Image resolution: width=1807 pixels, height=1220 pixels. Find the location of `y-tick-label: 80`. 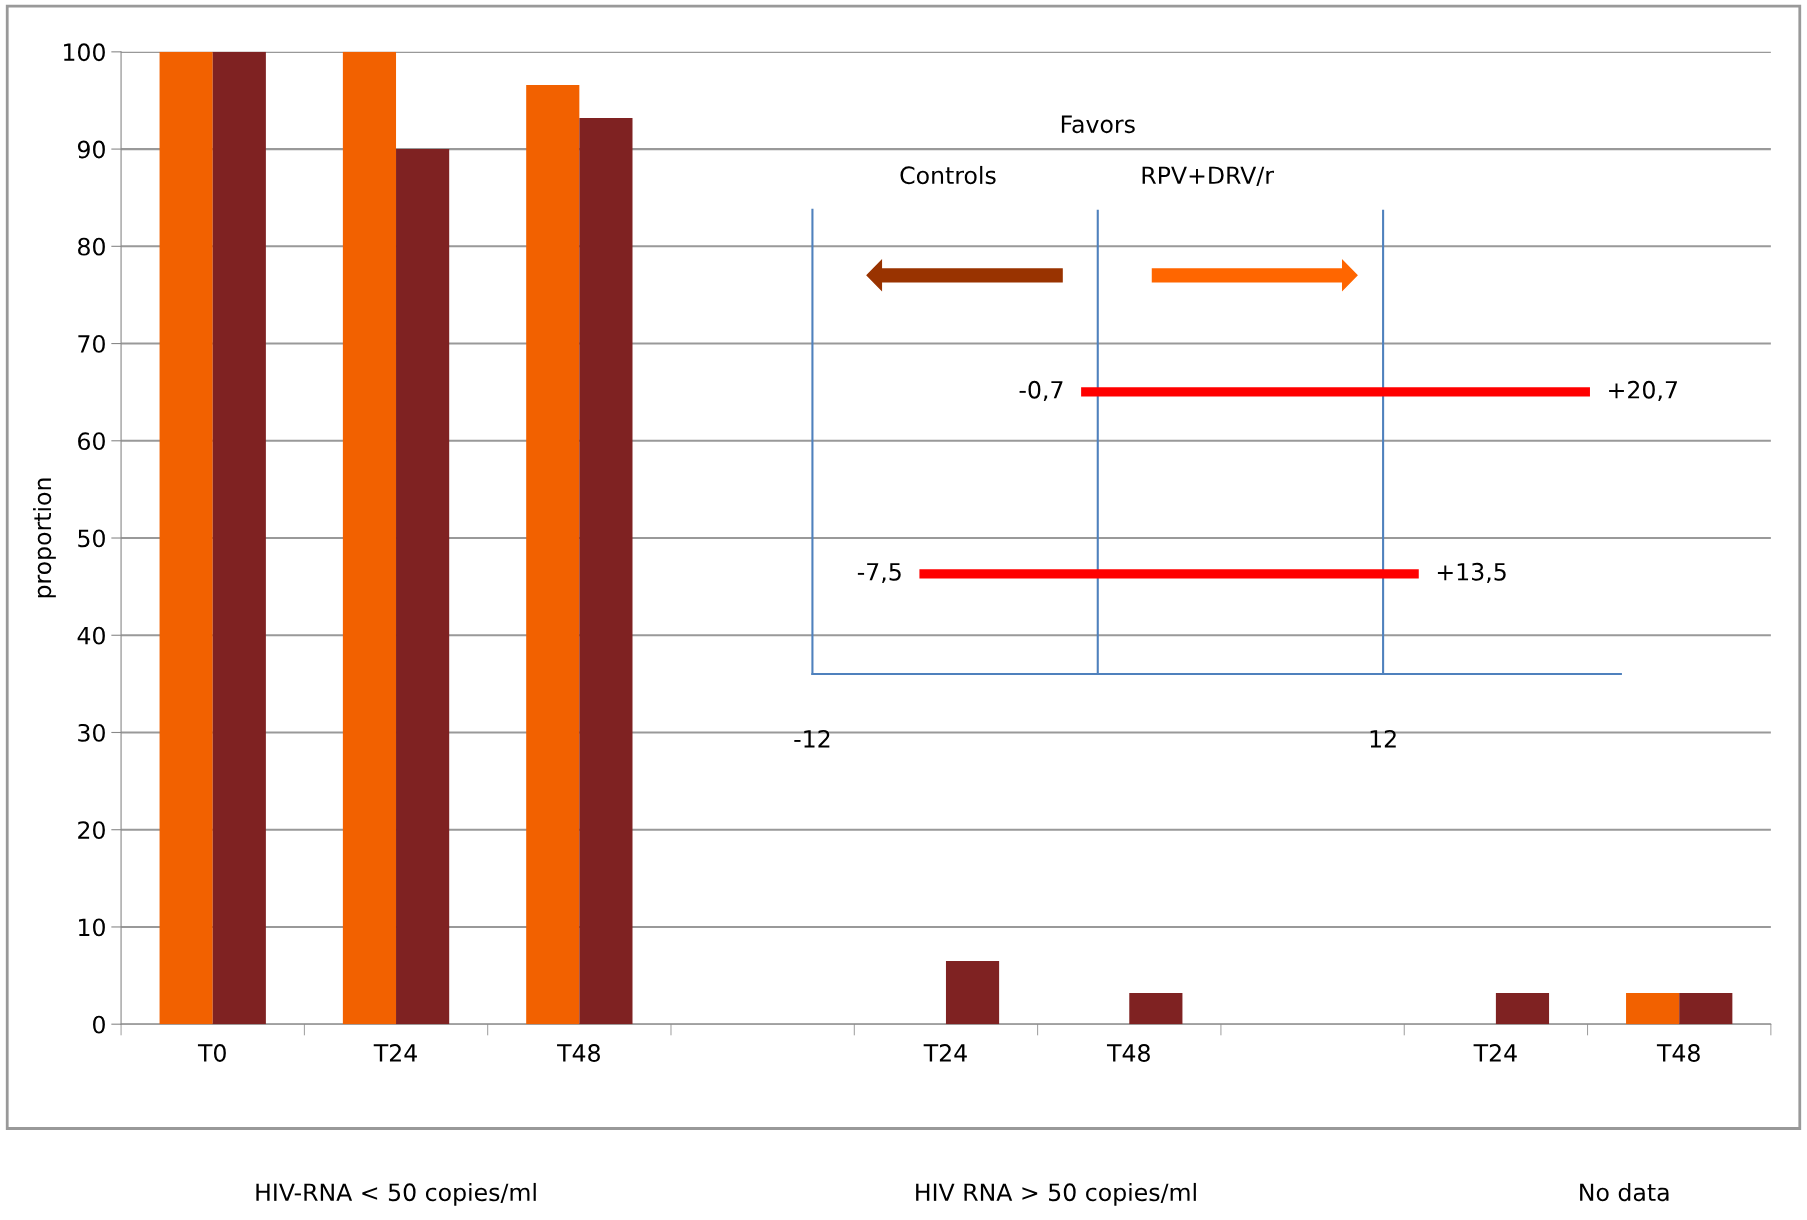

y-tick-label: 80 is located at coordinates (91, 246).